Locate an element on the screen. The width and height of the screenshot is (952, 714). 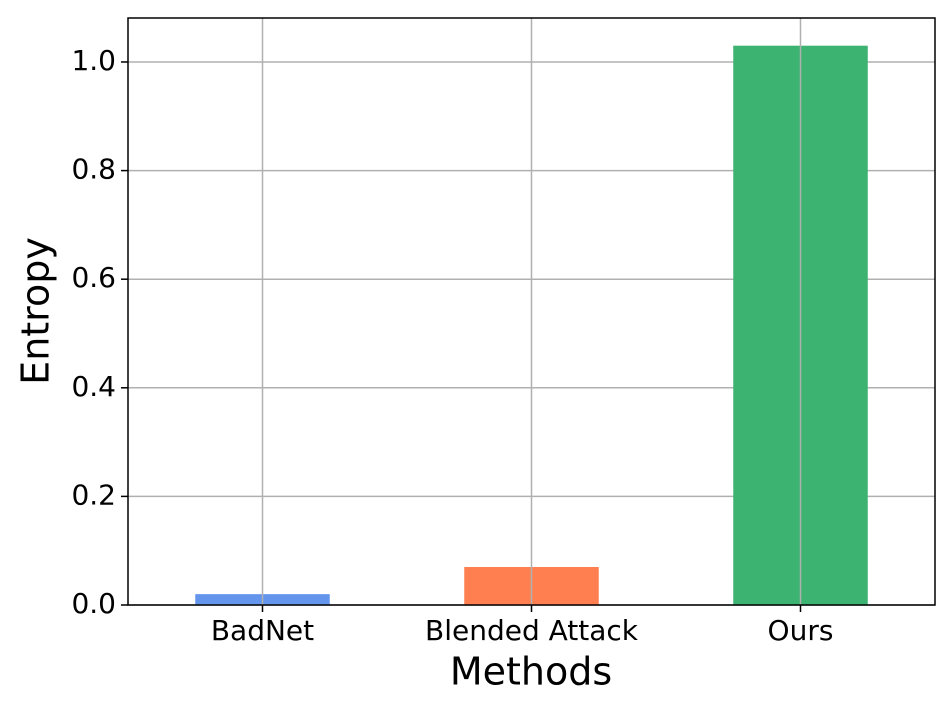
y-tick-label: 1.0 is located at coordinates (93, 60).